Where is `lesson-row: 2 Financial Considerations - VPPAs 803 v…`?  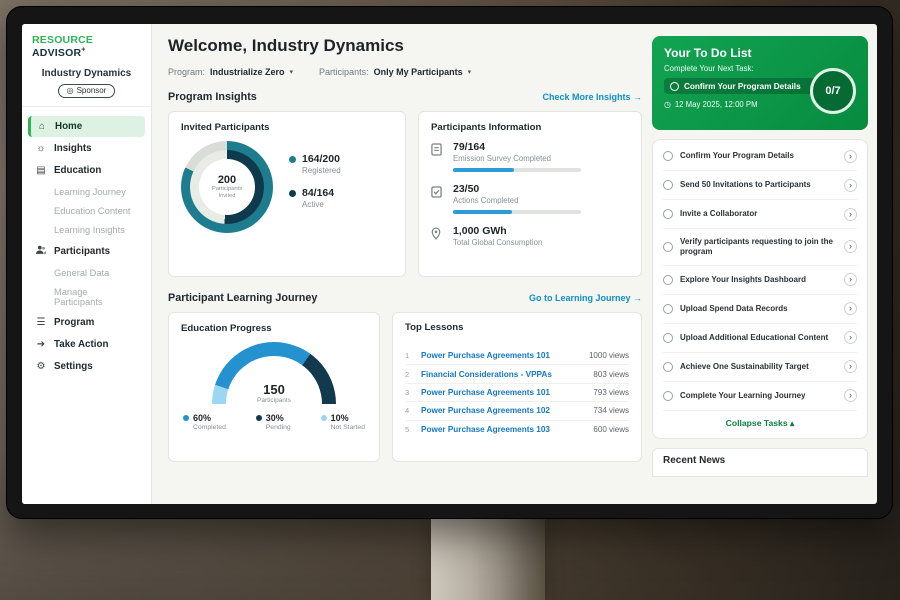
lesson-row: 2 Financial Considerations - VPPAs 803 v… is located at coordinates (517, 374).